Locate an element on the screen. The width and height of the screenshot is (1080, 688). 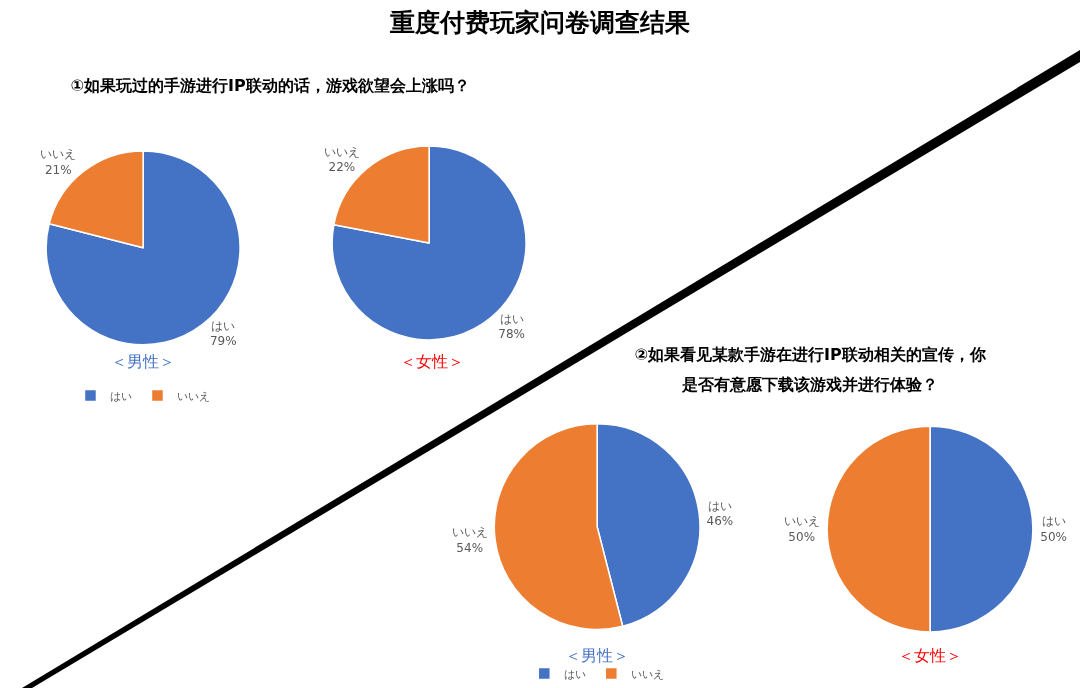
chart-subtitle: ①如果玩过的手游进行IP联动的话，游戏欲望会上涨吗？ is located at coordinates (270, 86).